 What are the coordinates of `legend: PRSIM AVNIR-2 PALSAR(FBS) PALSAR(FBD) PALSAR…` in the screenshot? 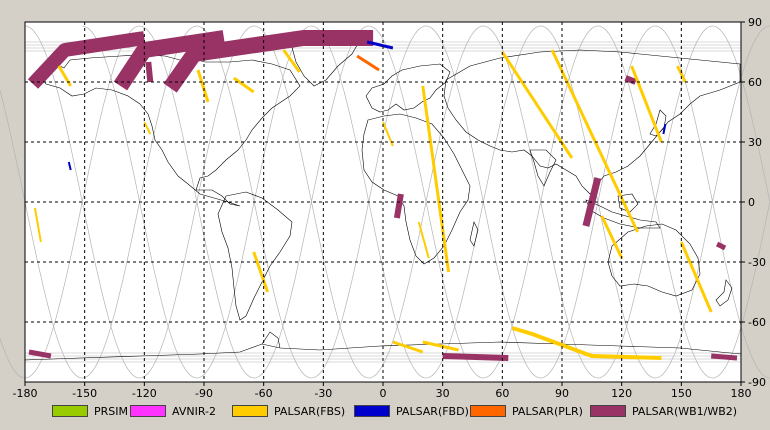 It's located at (385, 413).